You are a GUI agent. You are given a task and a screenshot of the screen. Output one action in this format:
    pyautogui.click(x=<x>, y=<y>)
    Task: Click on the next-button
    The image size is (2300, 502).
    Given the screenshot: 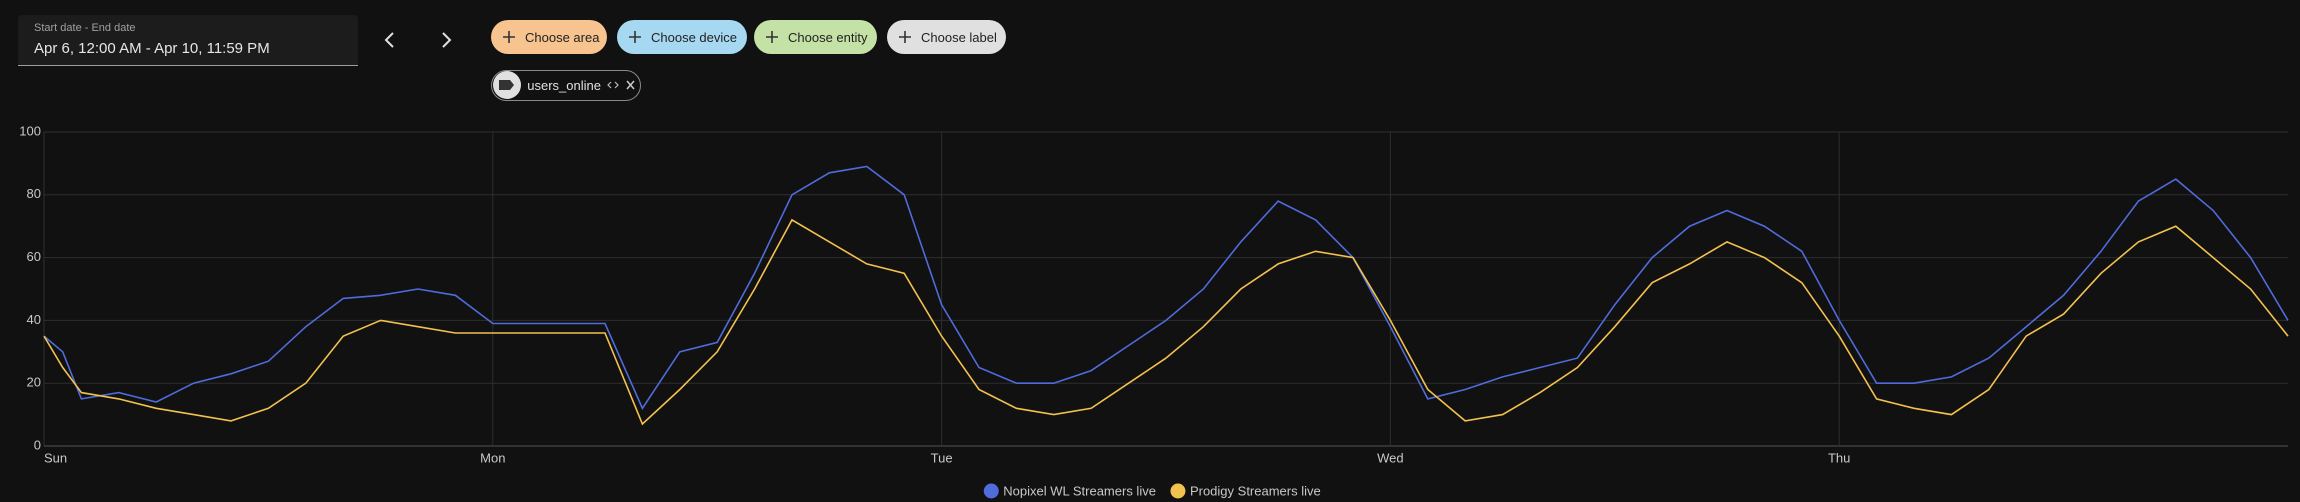 What is the action you would take?
    pyautogui.click(x=446, y=40)
    